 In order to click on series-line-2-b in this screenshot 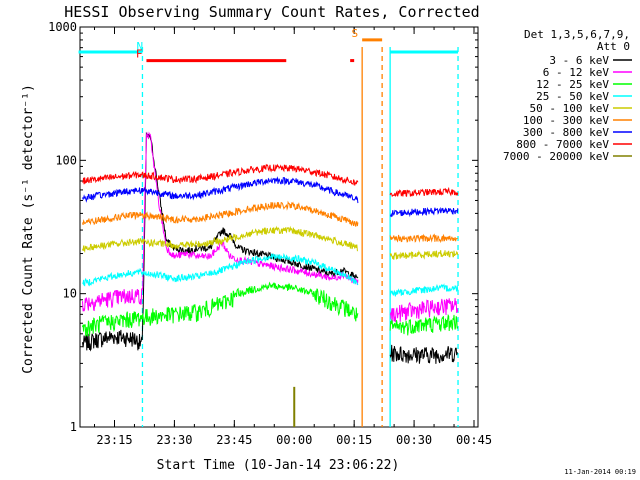, I will do `click(424, 324)`.